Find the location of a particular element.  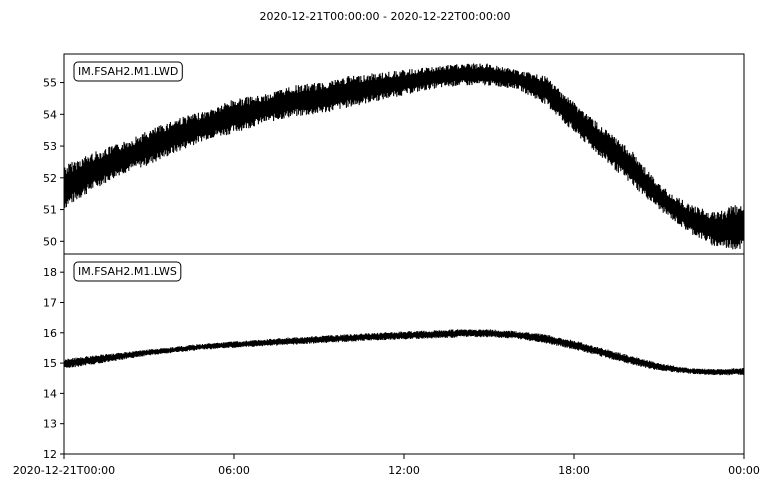

y-tick-label: 51 is located at coordinates (50, 210).